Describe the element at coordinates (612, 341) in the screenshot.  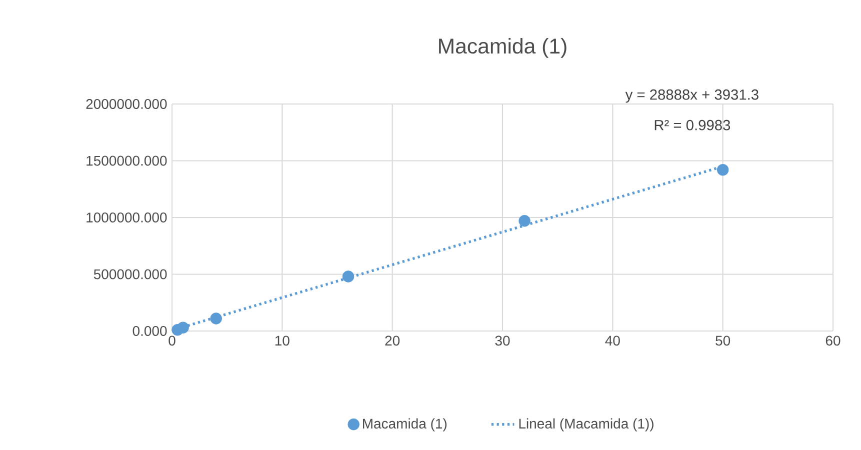
I see `x-tick-label: 40` at that location.